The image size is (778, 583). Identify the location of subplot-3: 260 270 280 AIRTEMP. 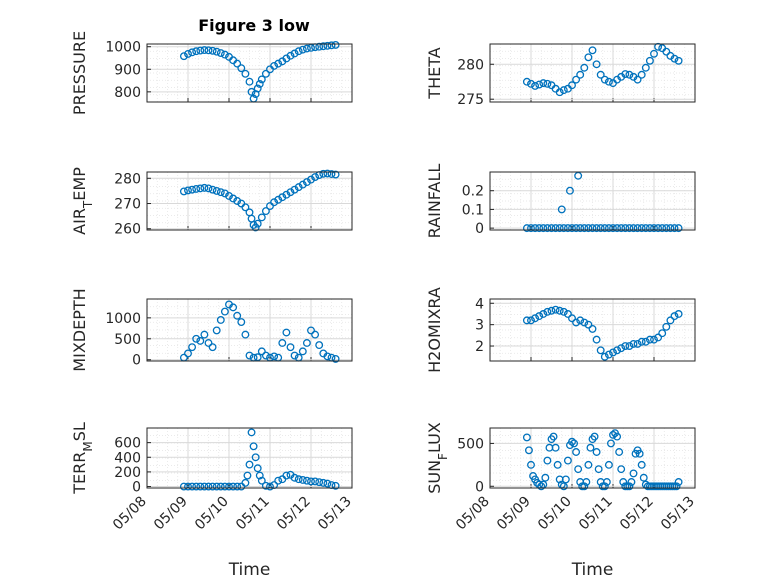
(211, 202).